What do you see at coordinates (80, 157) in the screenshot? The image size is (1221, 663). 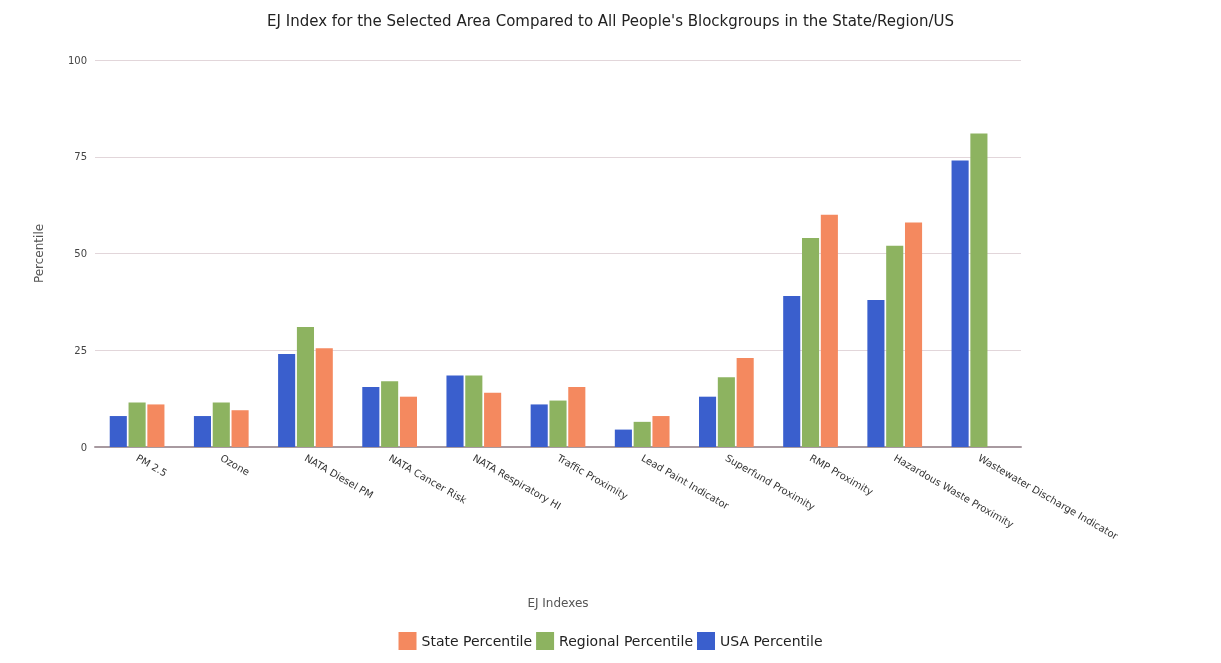 I see `y-tick-label: 75` at bounding box center [80, 157].